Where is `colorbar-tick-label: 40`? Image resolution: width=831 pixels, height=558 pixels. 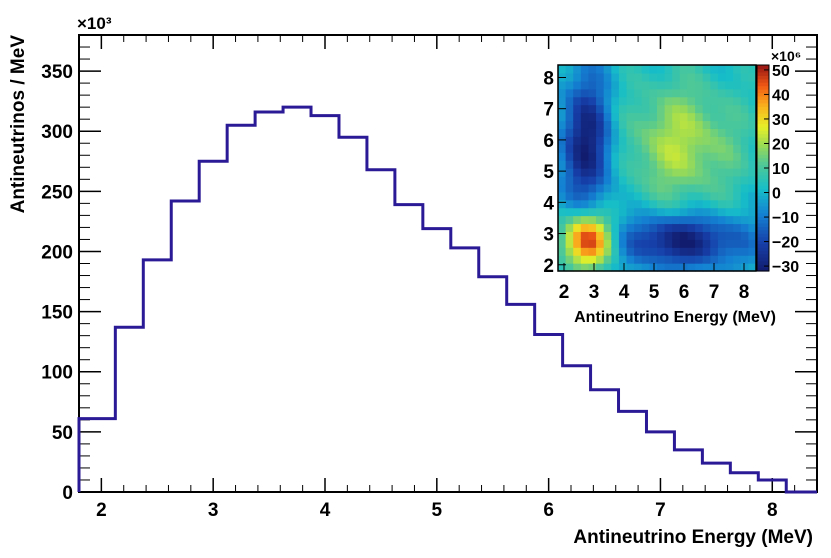 colorbar-tick-label: 40 is located at coordinates (781, 95).